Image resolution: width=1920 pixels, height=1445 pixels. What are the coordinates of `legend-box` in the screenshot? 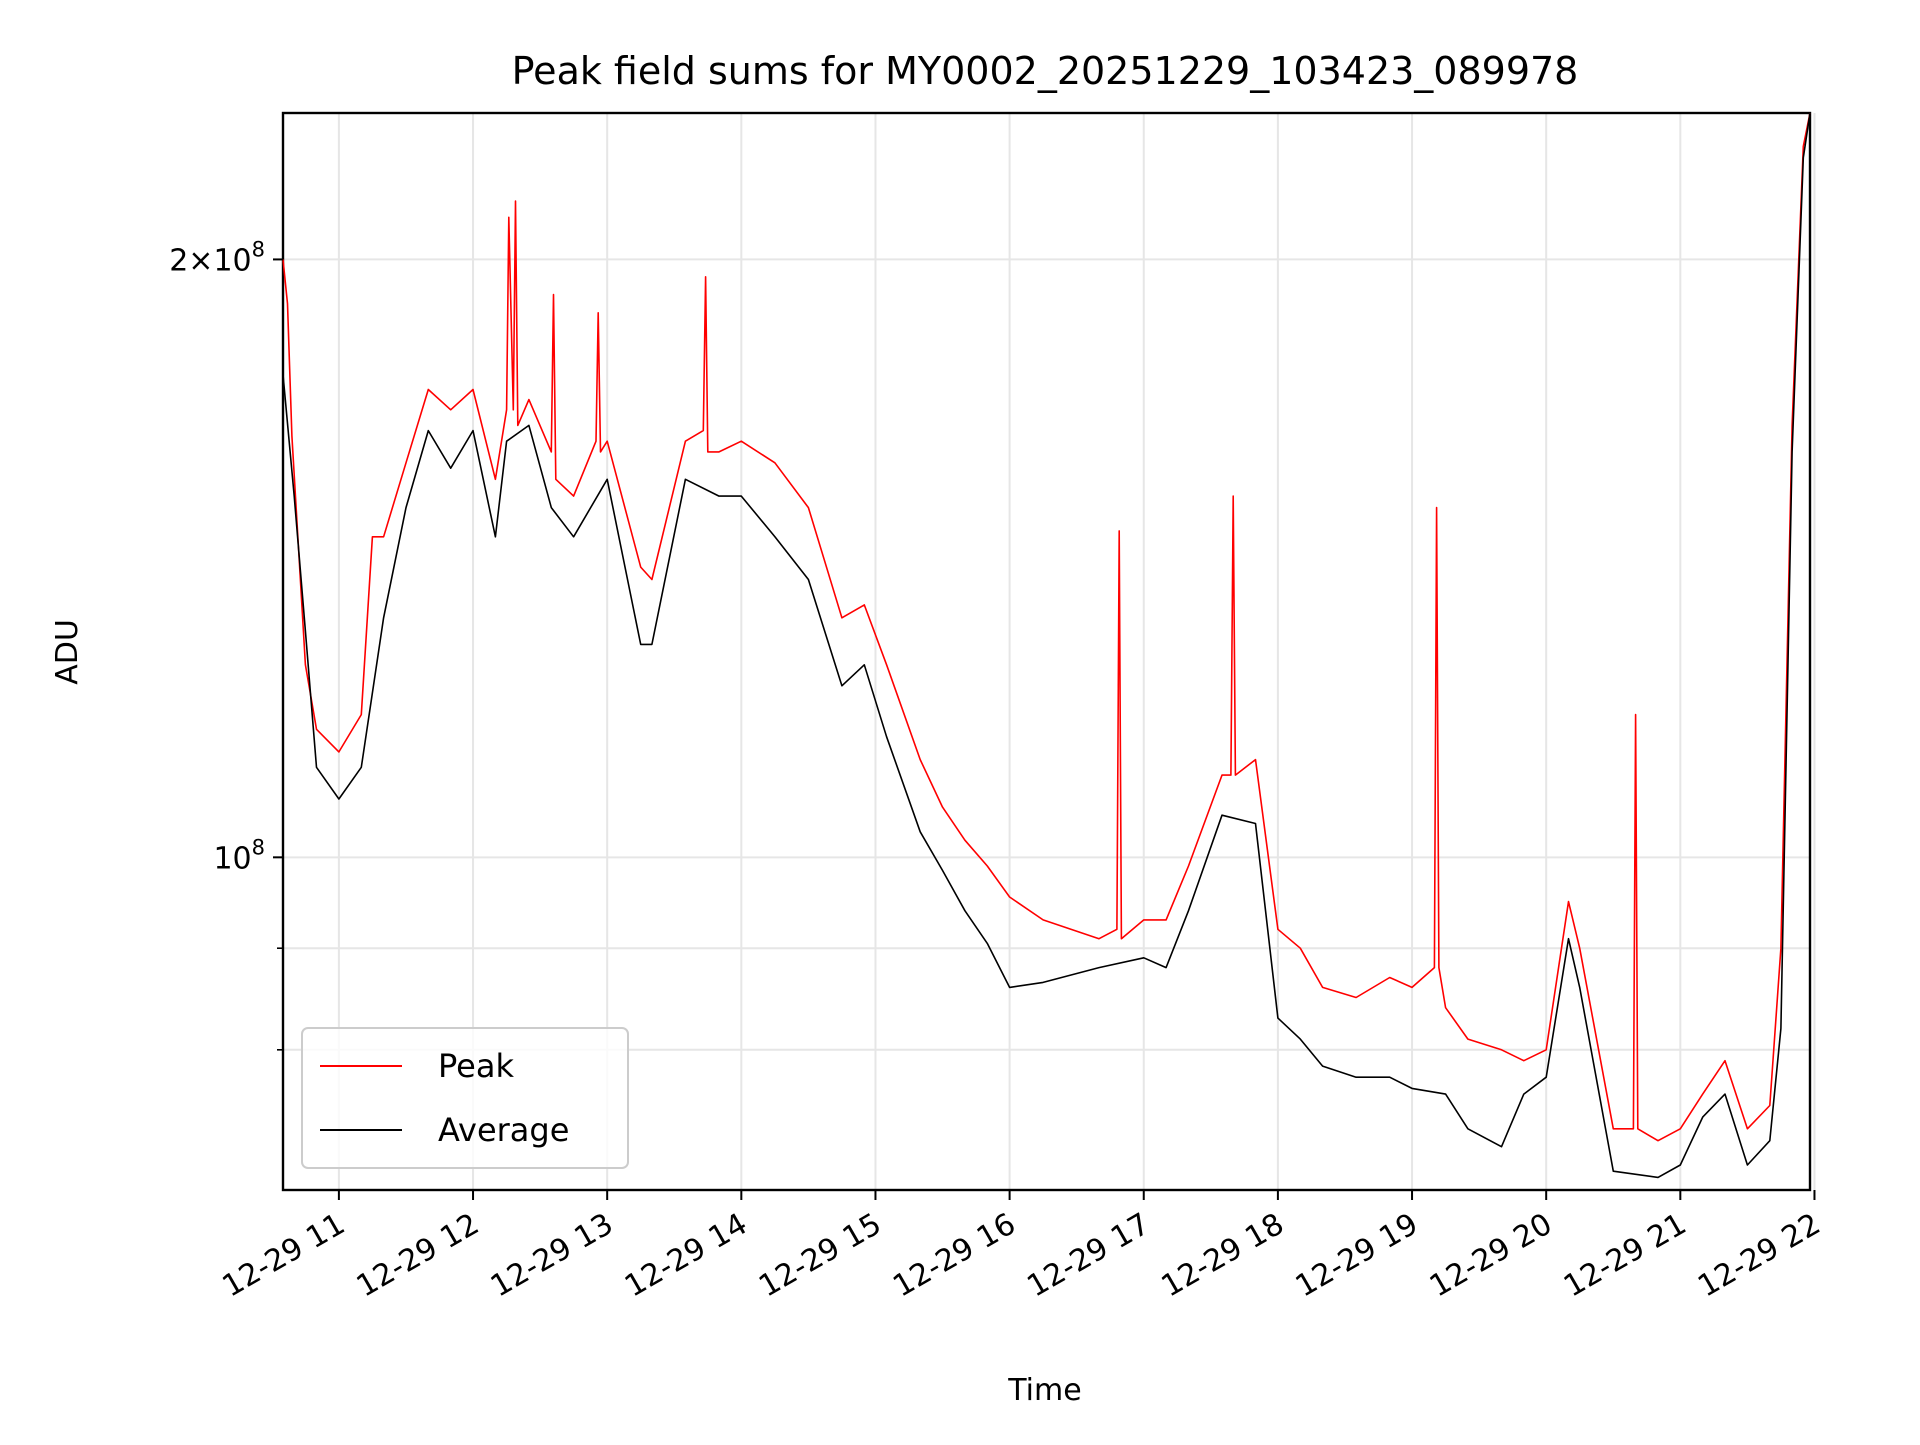 It's located at (465, 1098).